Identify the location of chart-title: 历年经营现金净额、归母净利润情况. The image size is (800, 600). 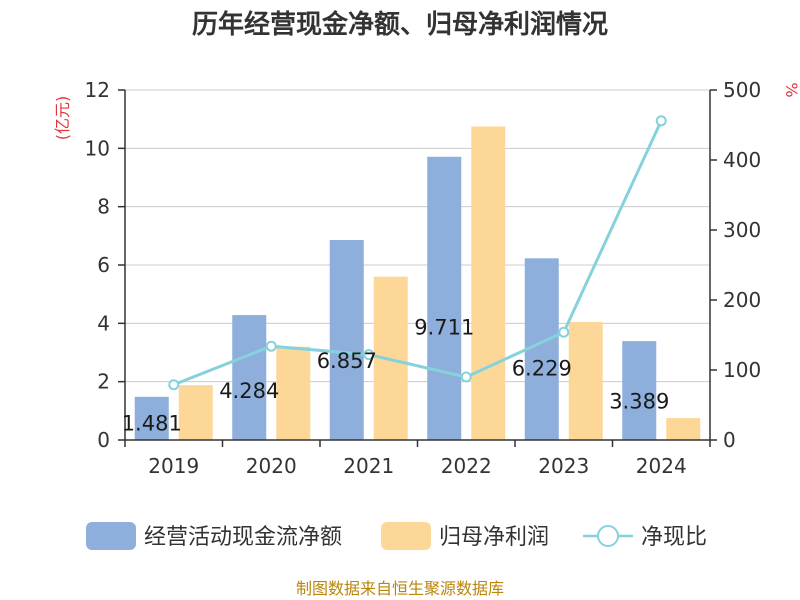
(400, 24).